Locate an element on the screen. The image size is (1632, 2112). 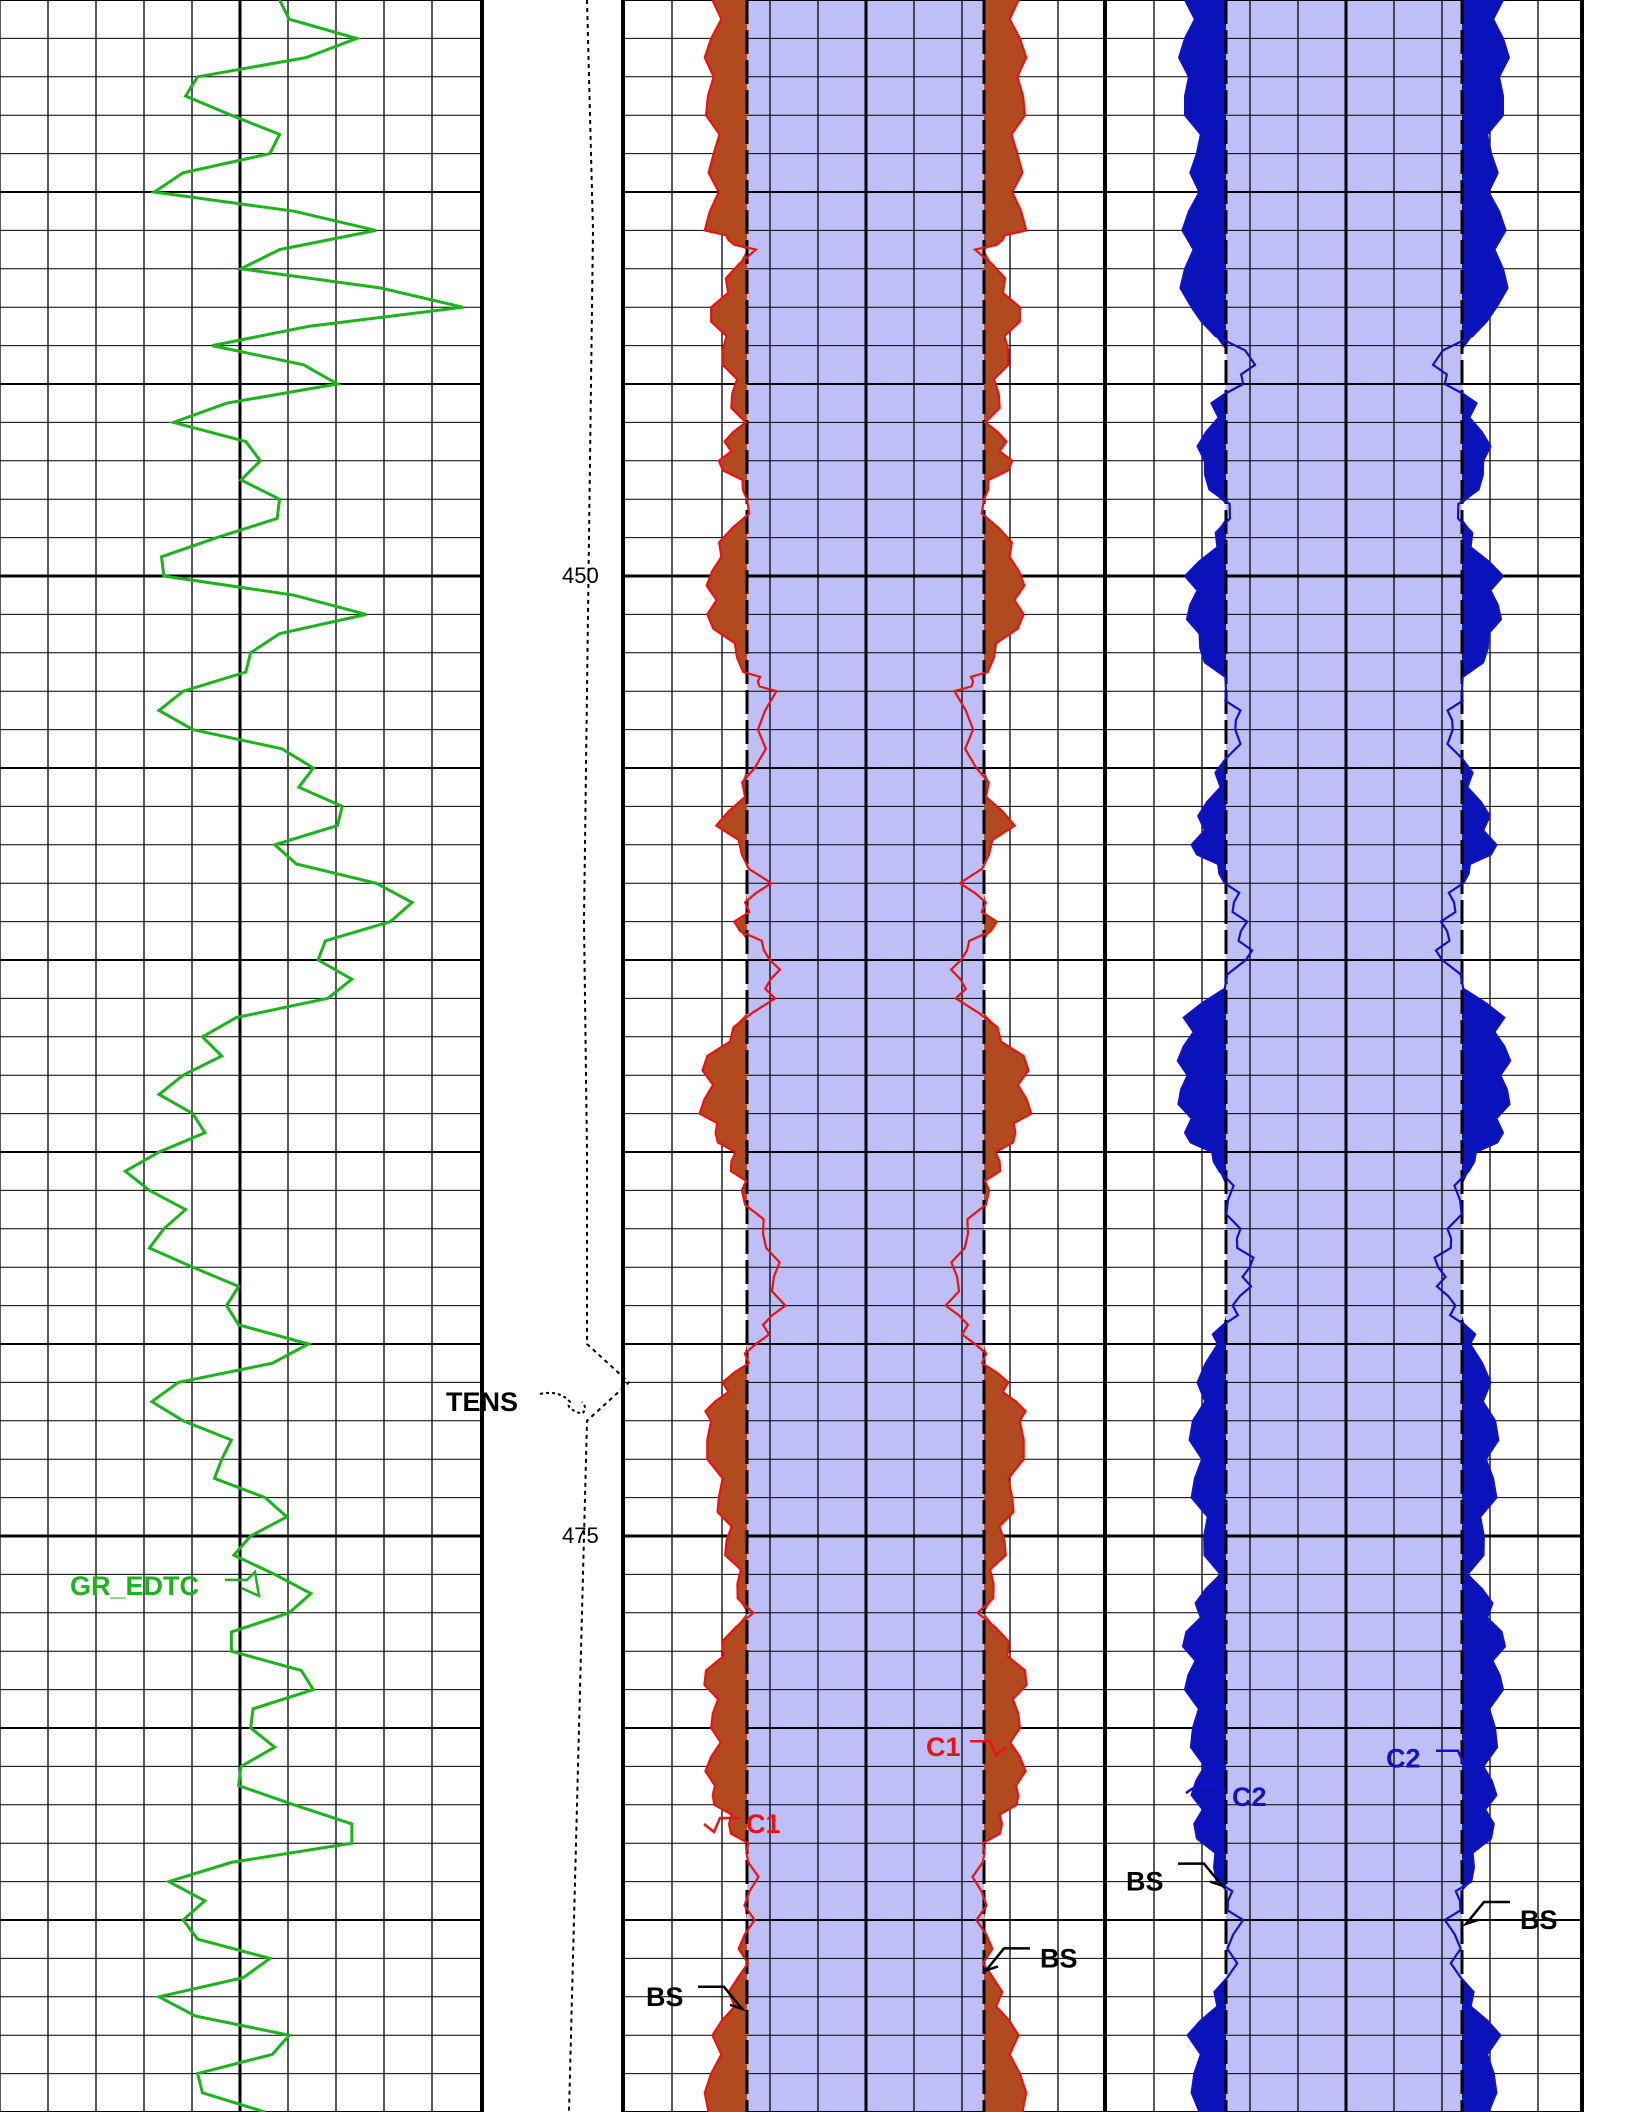
c1-curve-left is located at coordinates (743, 1056).